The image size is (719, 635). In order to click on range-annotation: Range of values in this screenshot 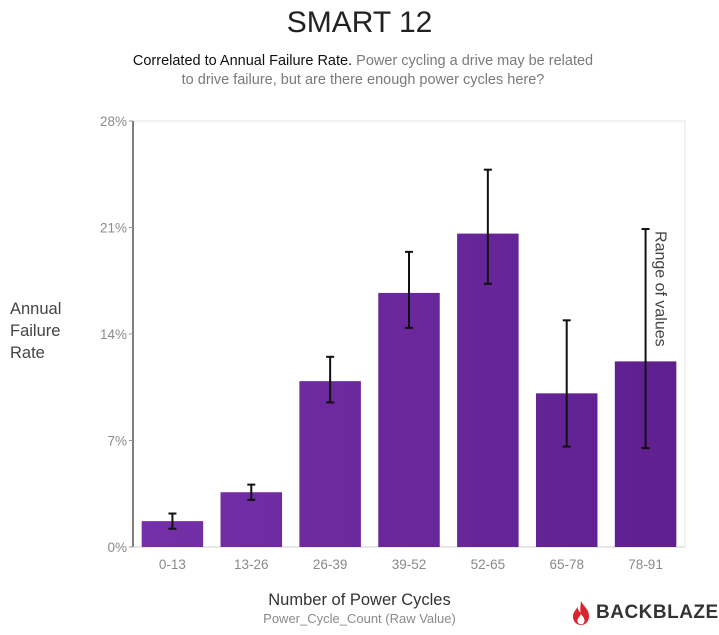, I will do `click(660, 289)`.